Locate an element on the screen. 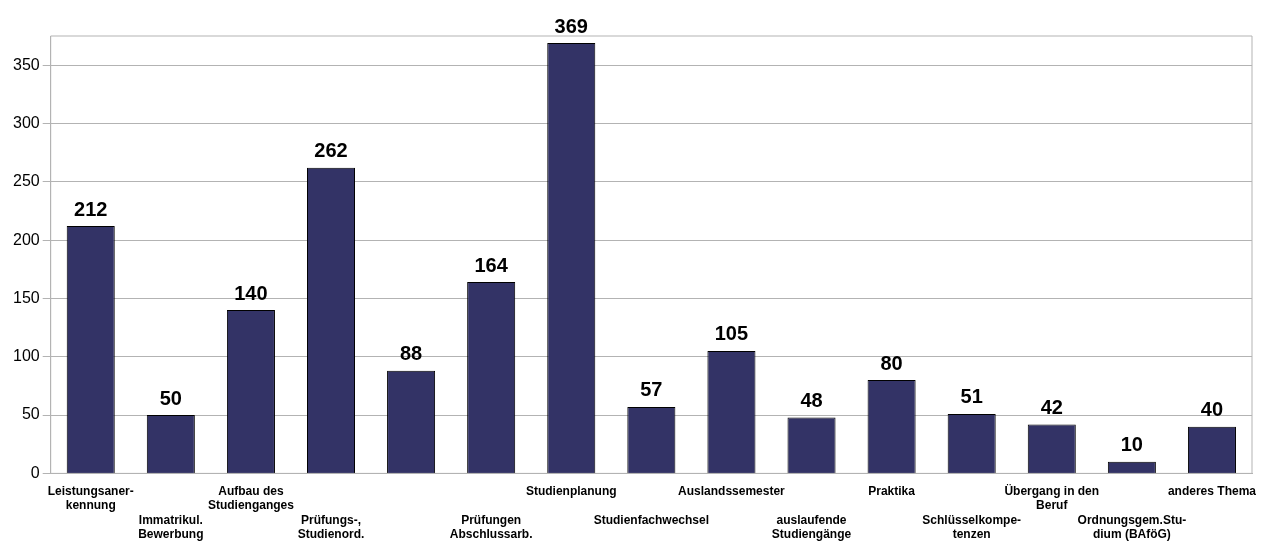 The height and width of the screenshot is (545, 1272). x-tick-label: auslaufende Studiengänge is located at coordinates (811, 527).